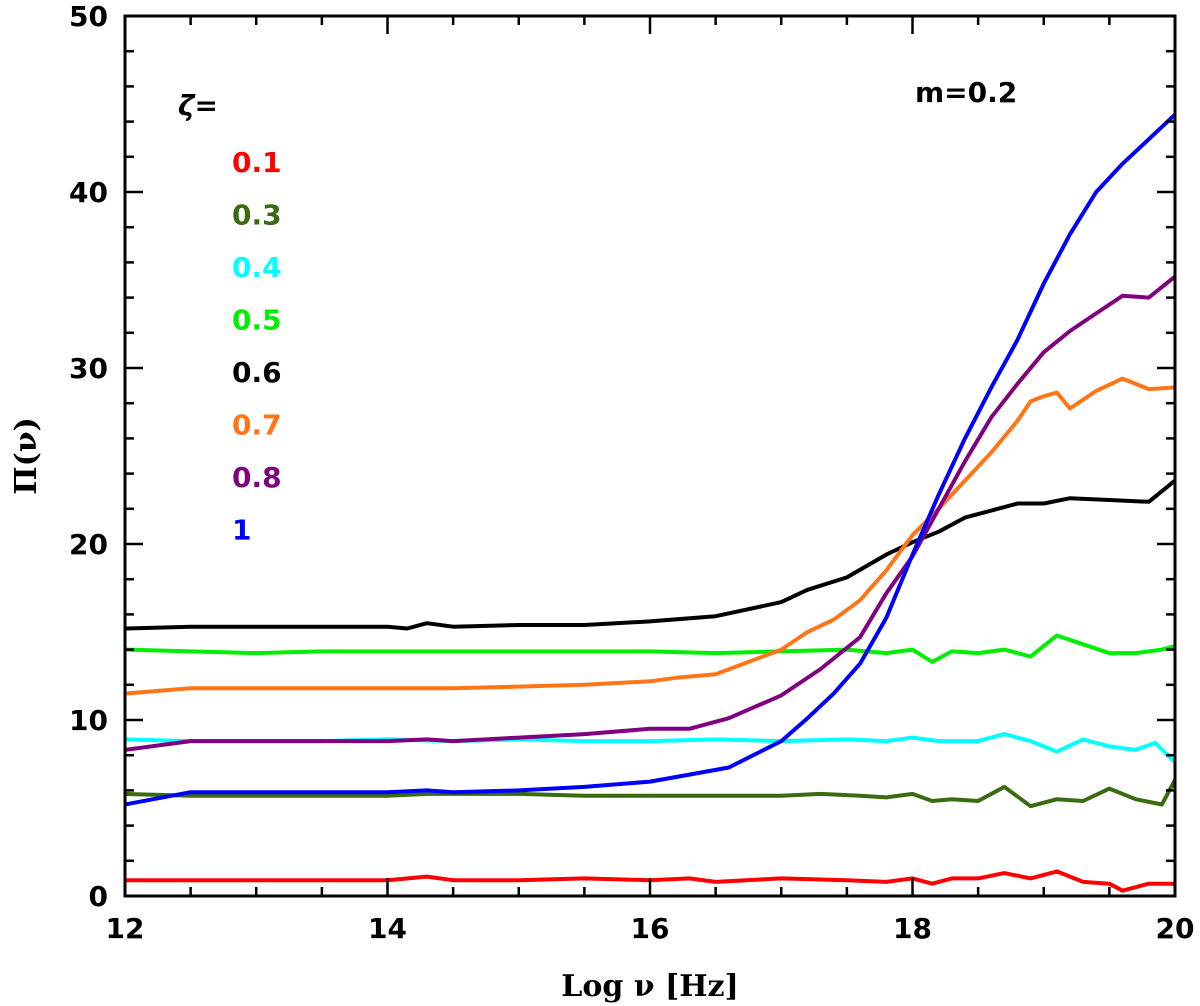  Describe the element at coordinates (1175, 928) in the screenshot. I see `x-tick-label: 20` at that location.